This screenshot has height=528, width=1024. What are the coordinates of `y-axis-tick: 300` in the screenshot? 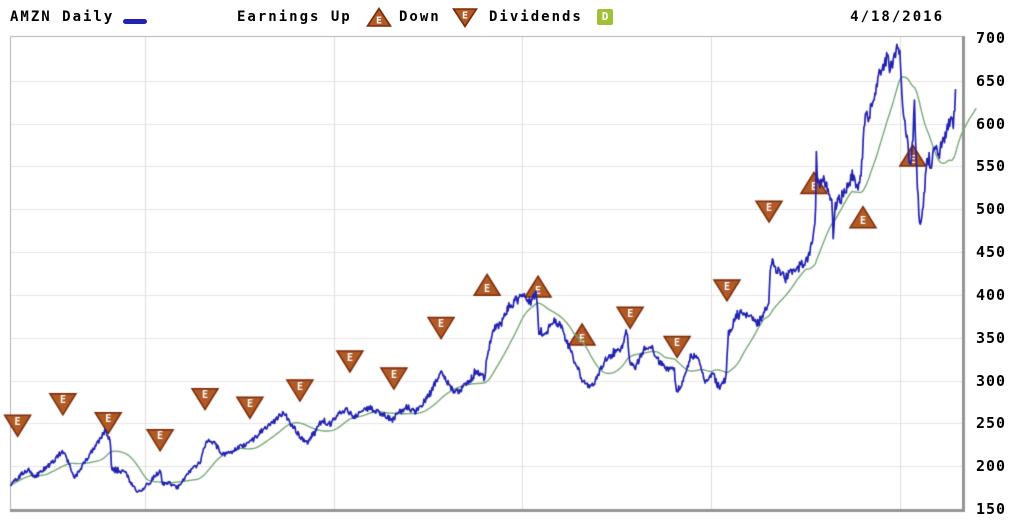 It's located at (991, 380).